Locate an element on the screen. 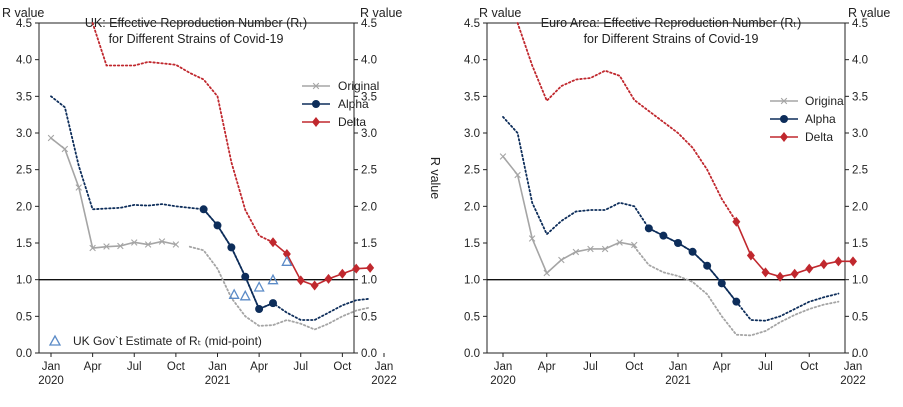  diamond-marker-icon is located at coordinates (784, 137).